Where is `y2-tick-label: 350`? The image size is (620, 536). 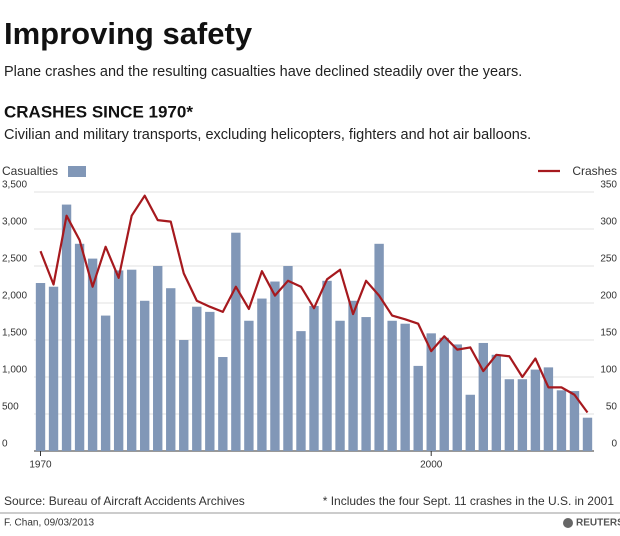
y2-tick-label: 350 is located at coordinates (608, 185).